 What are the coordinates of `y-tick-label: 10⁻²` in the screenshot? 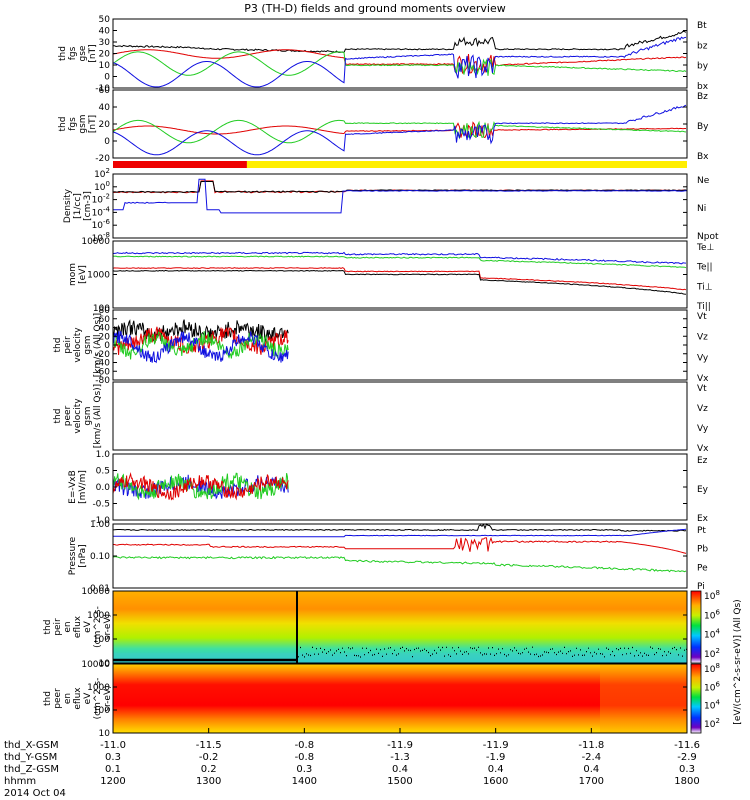 It's located at (101, 199).